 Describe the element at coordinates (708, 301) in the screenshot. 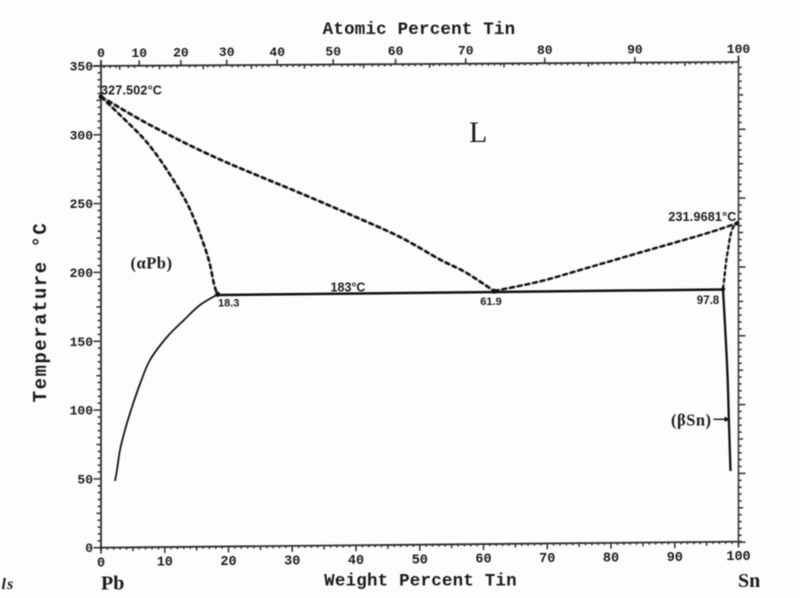

I see `svg-text: 97.8` at that location.